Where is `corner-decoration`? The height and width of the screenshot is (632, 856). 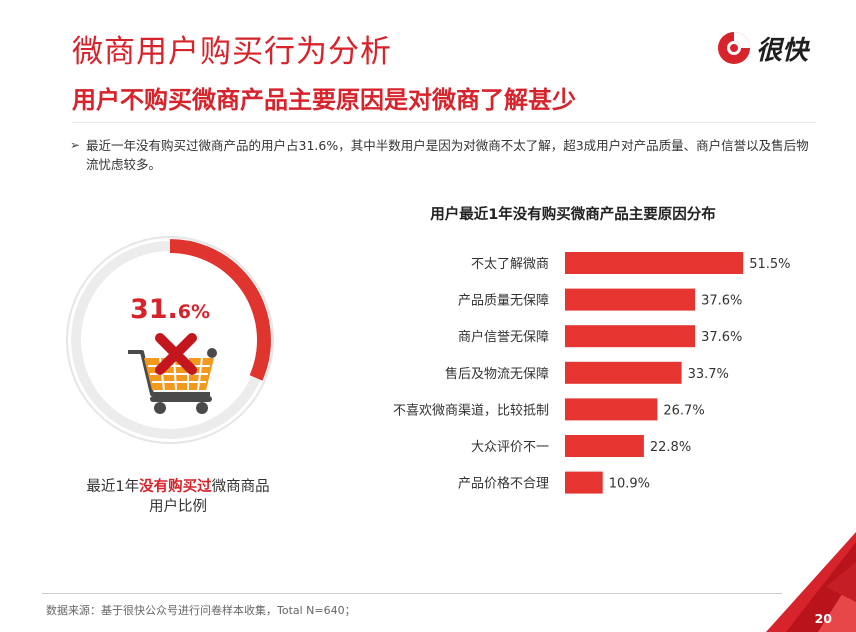 corner-decoration is located at coordinates (811, 582).